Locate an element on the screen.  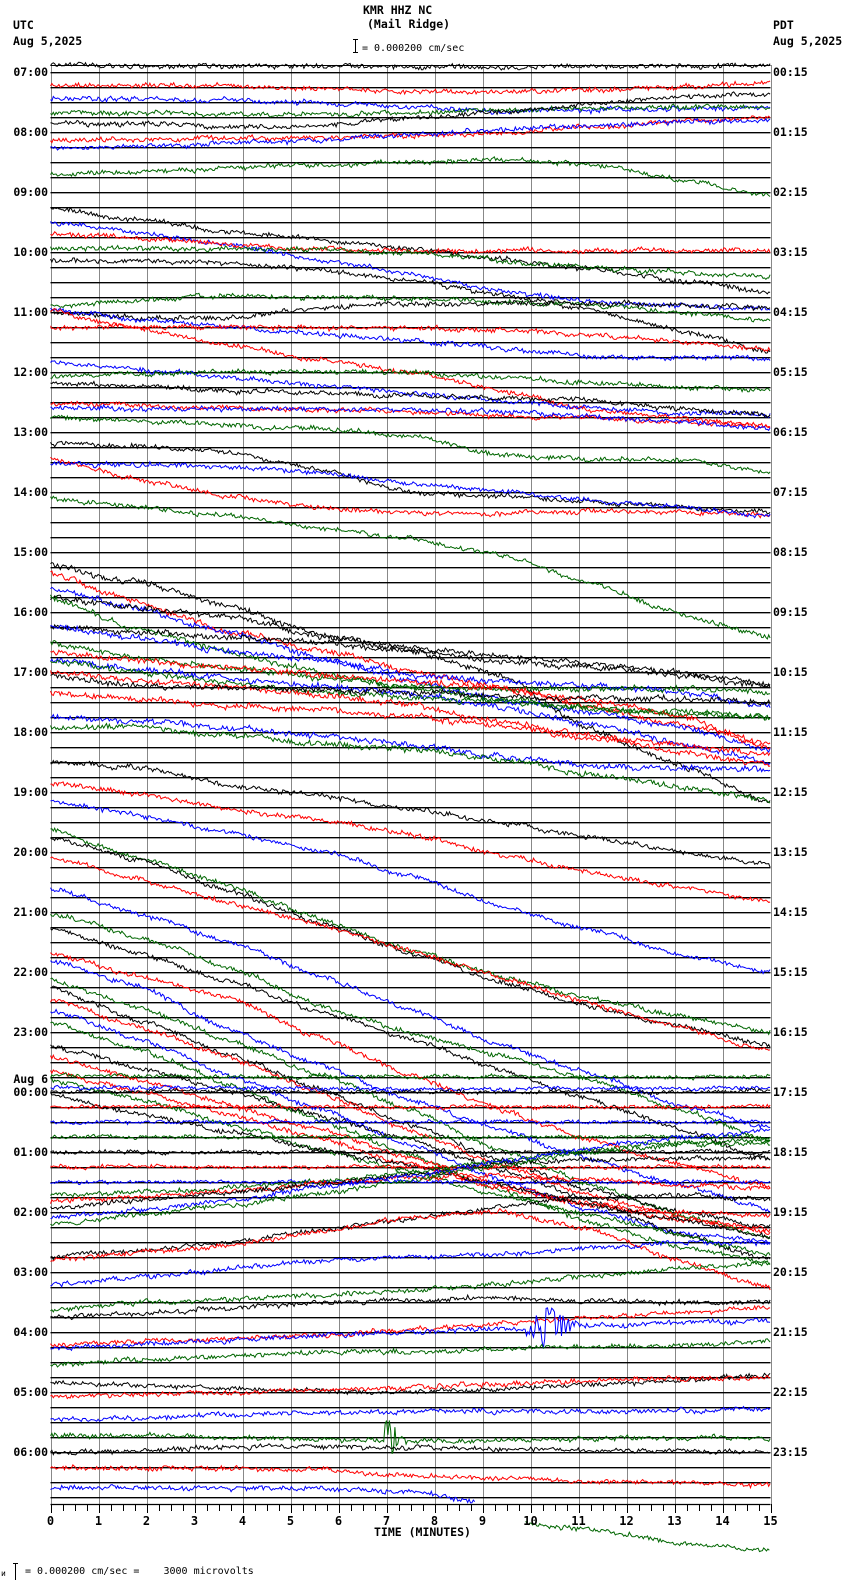
utc-hour-label: 03:00 is located at coordinates (30, 1272).